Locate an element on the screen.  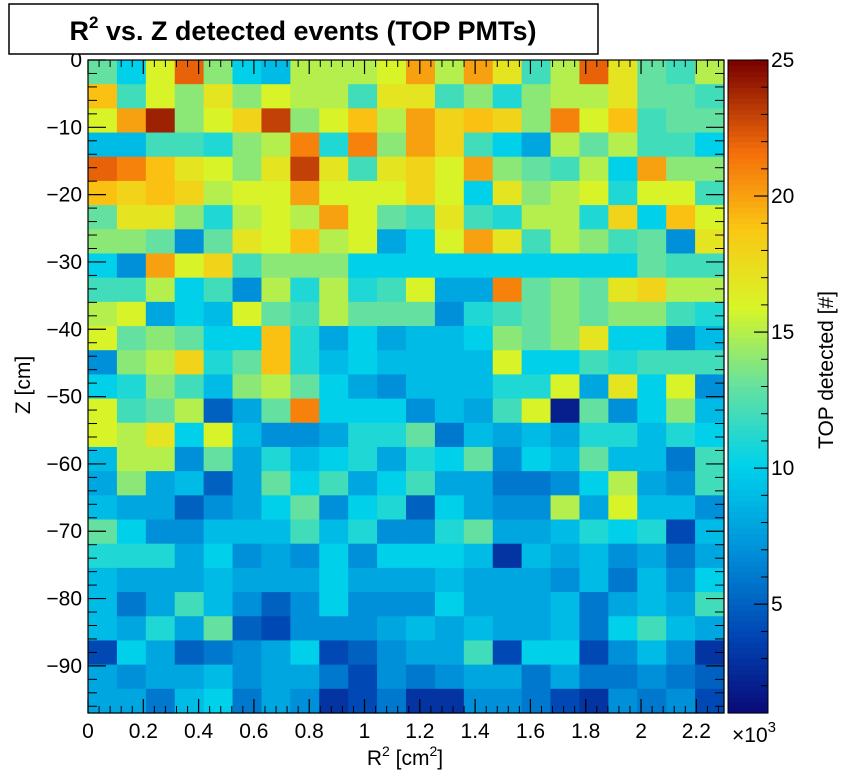
y-tick-label: −80 is located at coordinates (64, 599).